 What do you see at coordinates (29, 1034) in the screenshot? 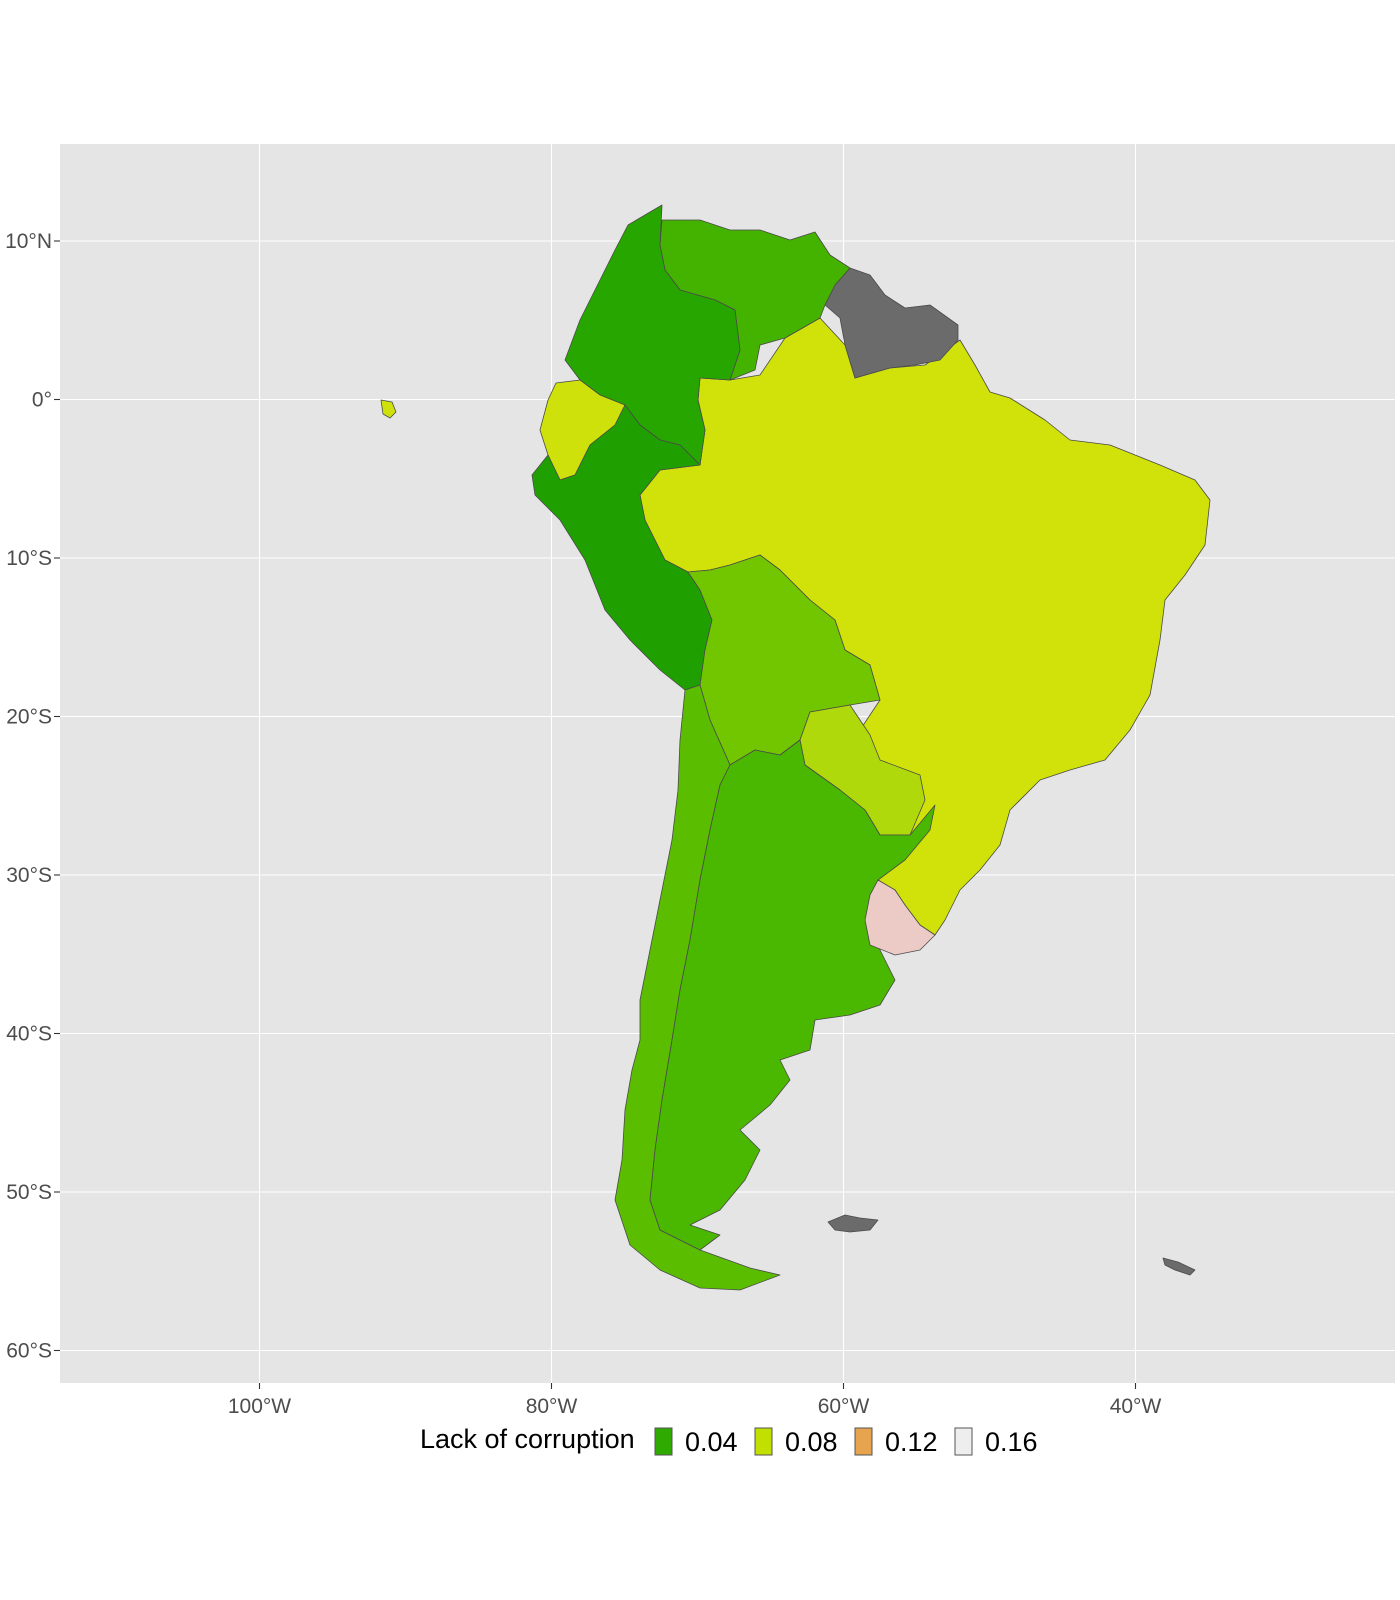
I see `y-tick-label: 40°S` at bounding box center [29, 1034].